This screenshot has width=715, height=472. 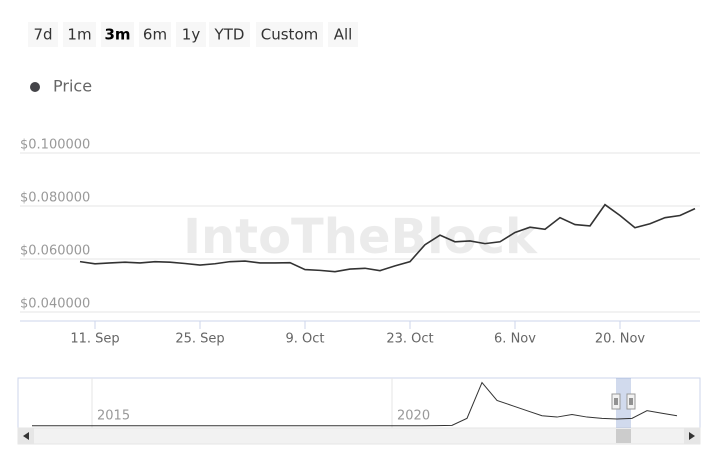 I want to click on scrollbar, so click(x=359, y=436).